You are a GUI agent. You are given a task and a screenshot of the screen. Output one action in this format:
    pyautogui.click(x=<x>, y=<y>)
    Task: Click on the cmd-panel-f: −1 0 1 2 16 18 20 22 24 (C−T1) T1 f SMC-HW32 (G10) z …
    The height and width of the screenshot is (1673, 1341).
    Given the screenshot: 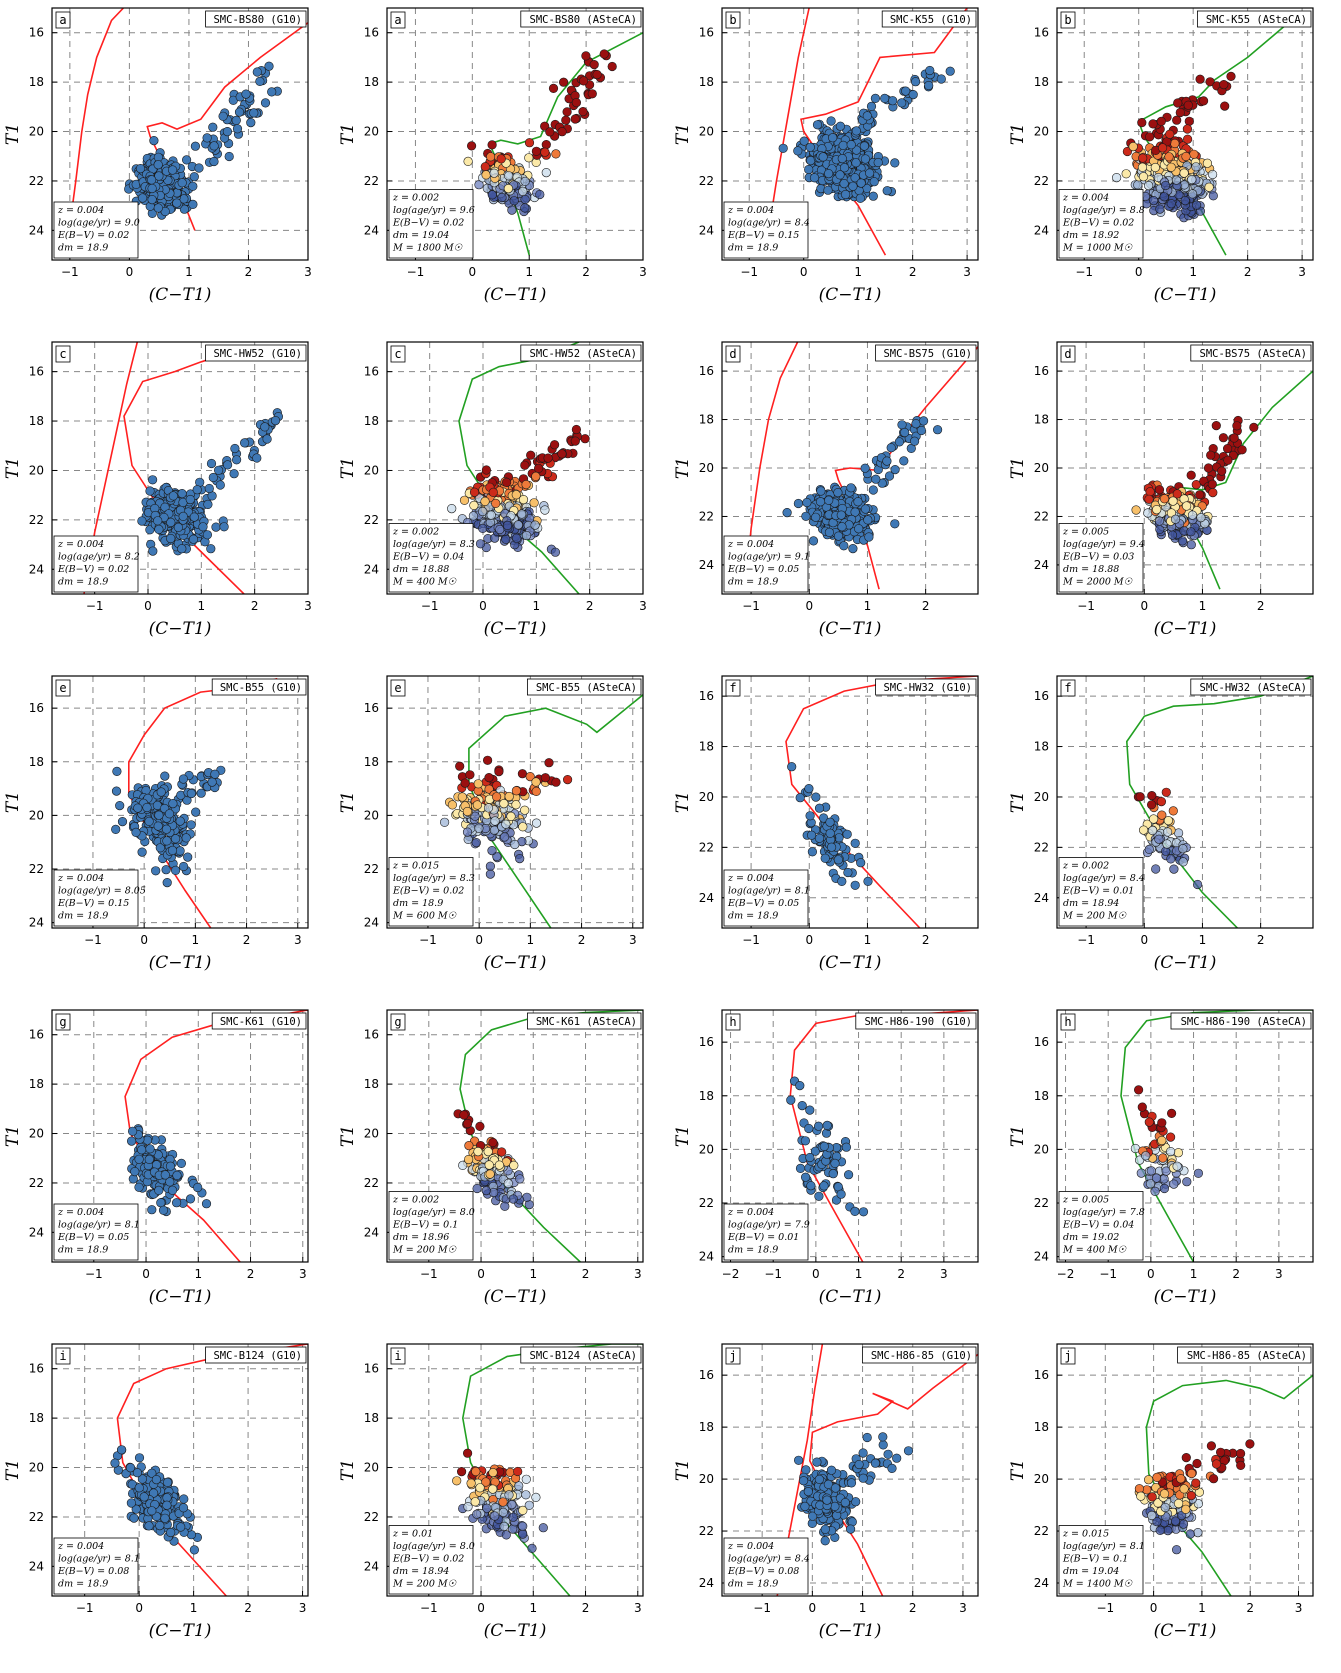 What is the action you would take?
    pyautogui.click(x=837, y=835)
    